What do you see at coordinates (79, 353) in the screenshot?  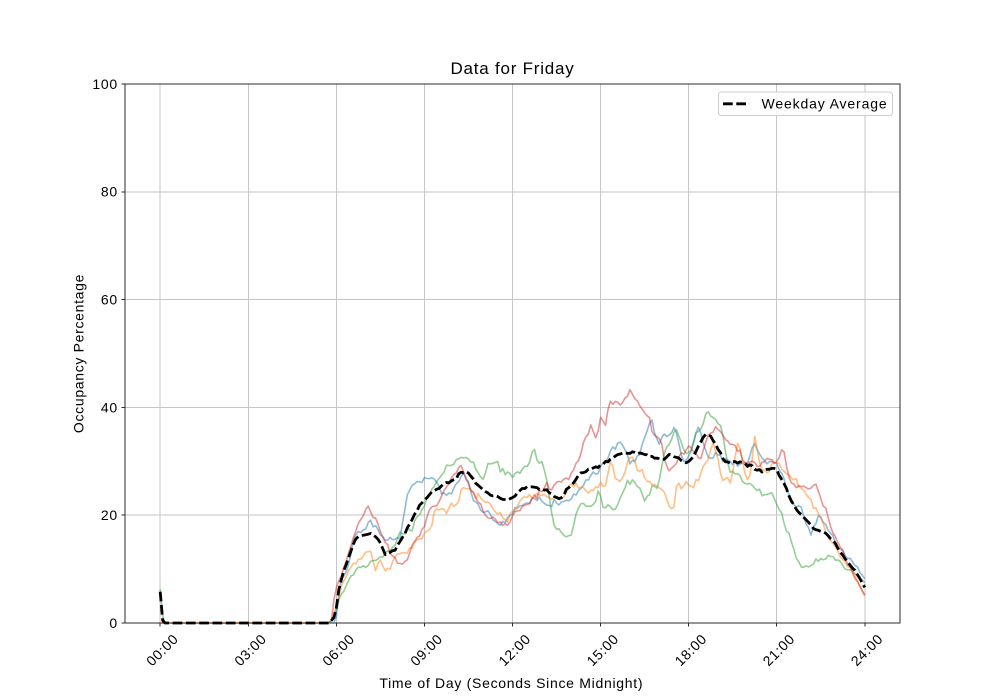 I see `svg-text: Occupancy Percentage` at bounding box center [79, 353].